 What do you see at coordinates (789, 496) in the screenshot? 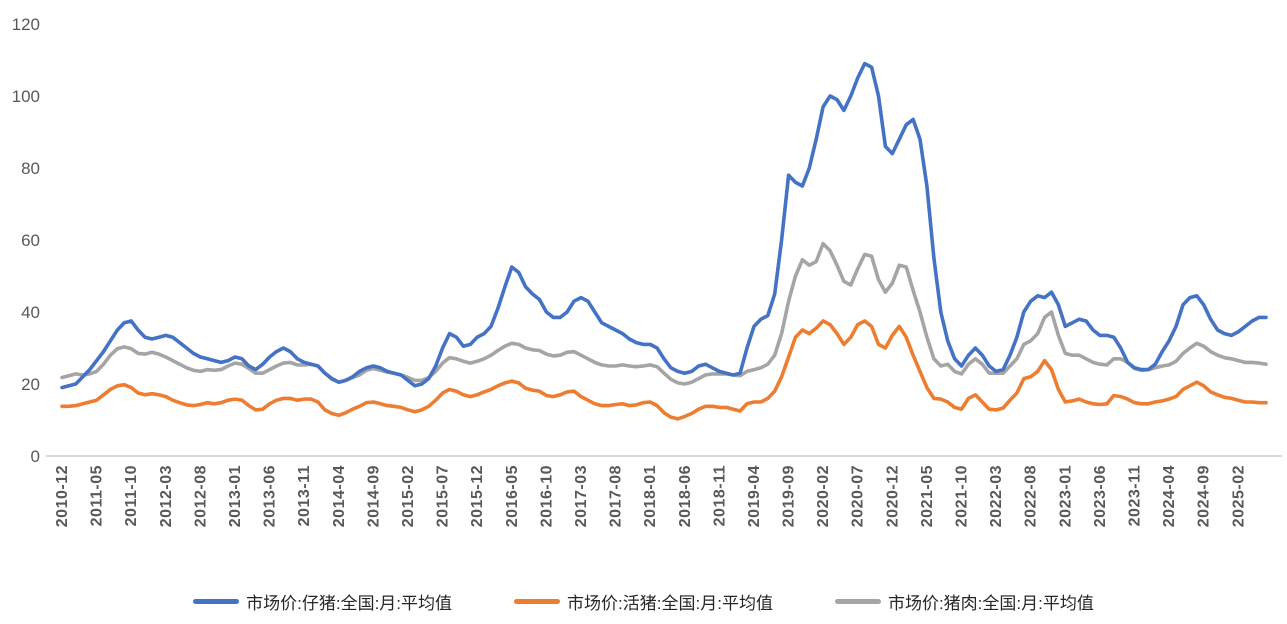
I see `x-axis-tick-label: 2019-09` at bounding box center [789, 496].